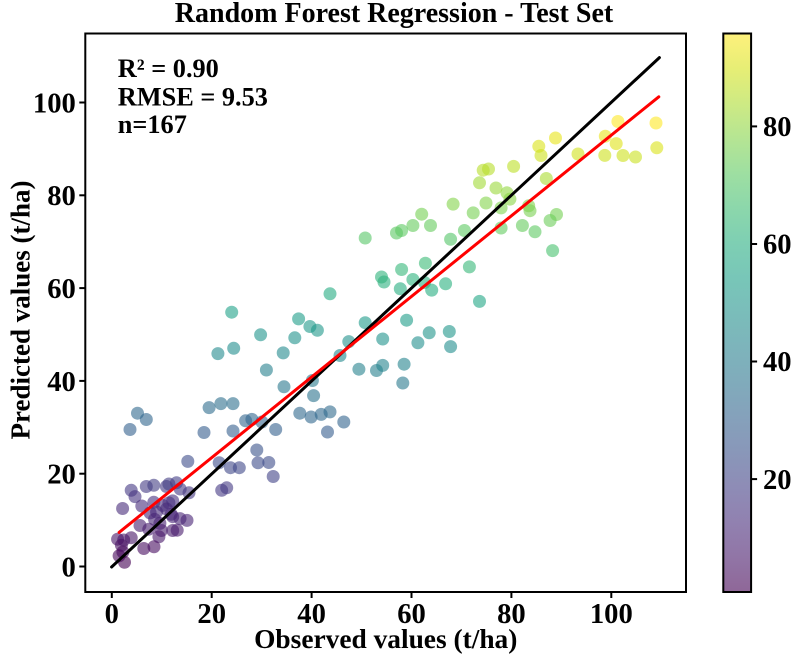 This screenshot has width=796, height=671. What do you see at coordinates (385, 639) in the screenshot?
I see `svg-text: Observed values (t/ha)` at bounding box center [385, 639].